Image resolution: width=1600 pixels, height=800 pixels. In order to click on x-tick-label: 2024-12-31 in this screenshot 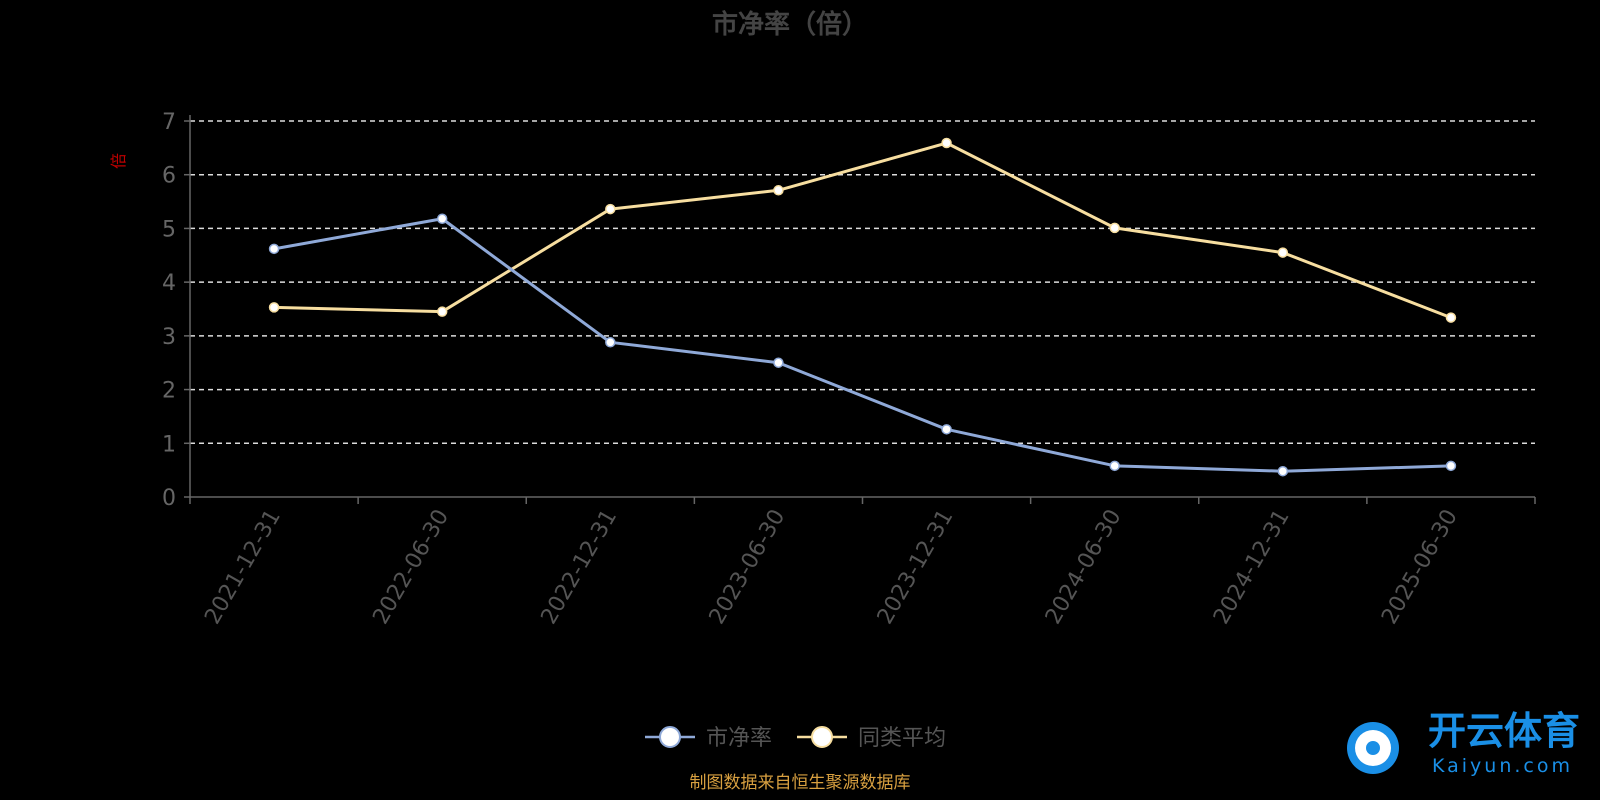, I will do `click(1252, 566)`.